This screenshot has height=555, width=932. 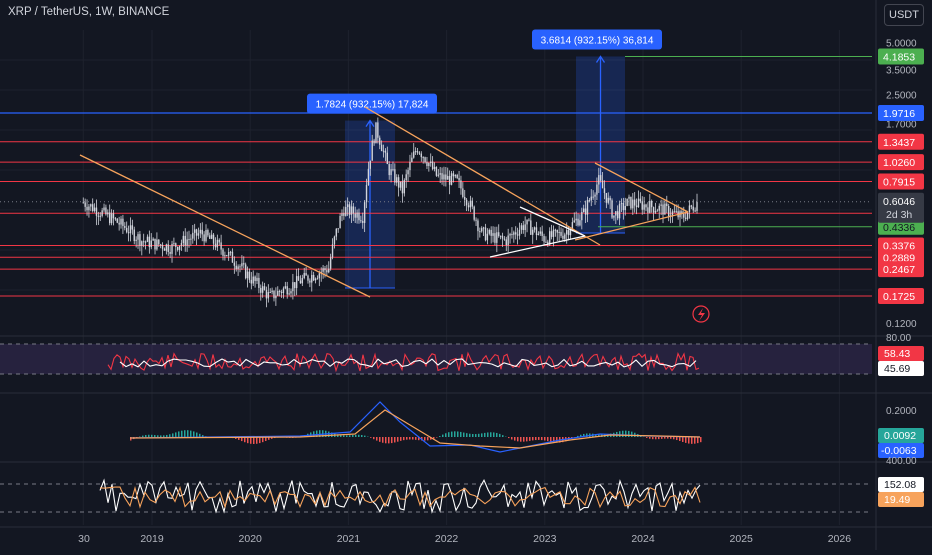 What do you see at coordinates (552, 221) in the screenshot?
I see `triangle-resistance-line` at bounding box center [552, 221].